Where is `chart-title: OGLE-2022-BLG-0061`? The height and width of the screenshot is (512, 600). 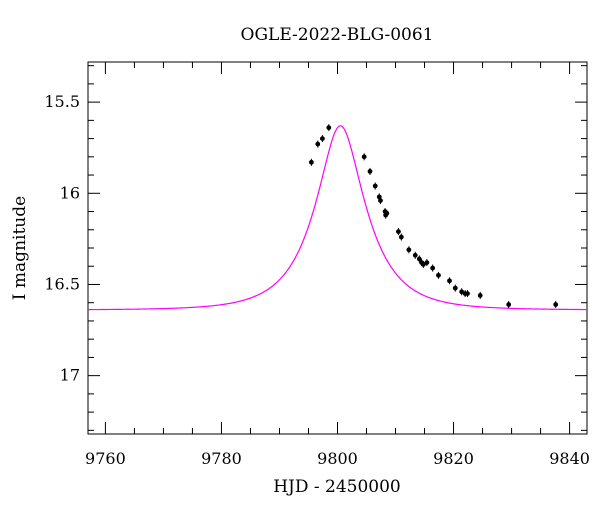
chart-title: OGLE-2022-BLG-0061 is located at coordinates (337, 35).